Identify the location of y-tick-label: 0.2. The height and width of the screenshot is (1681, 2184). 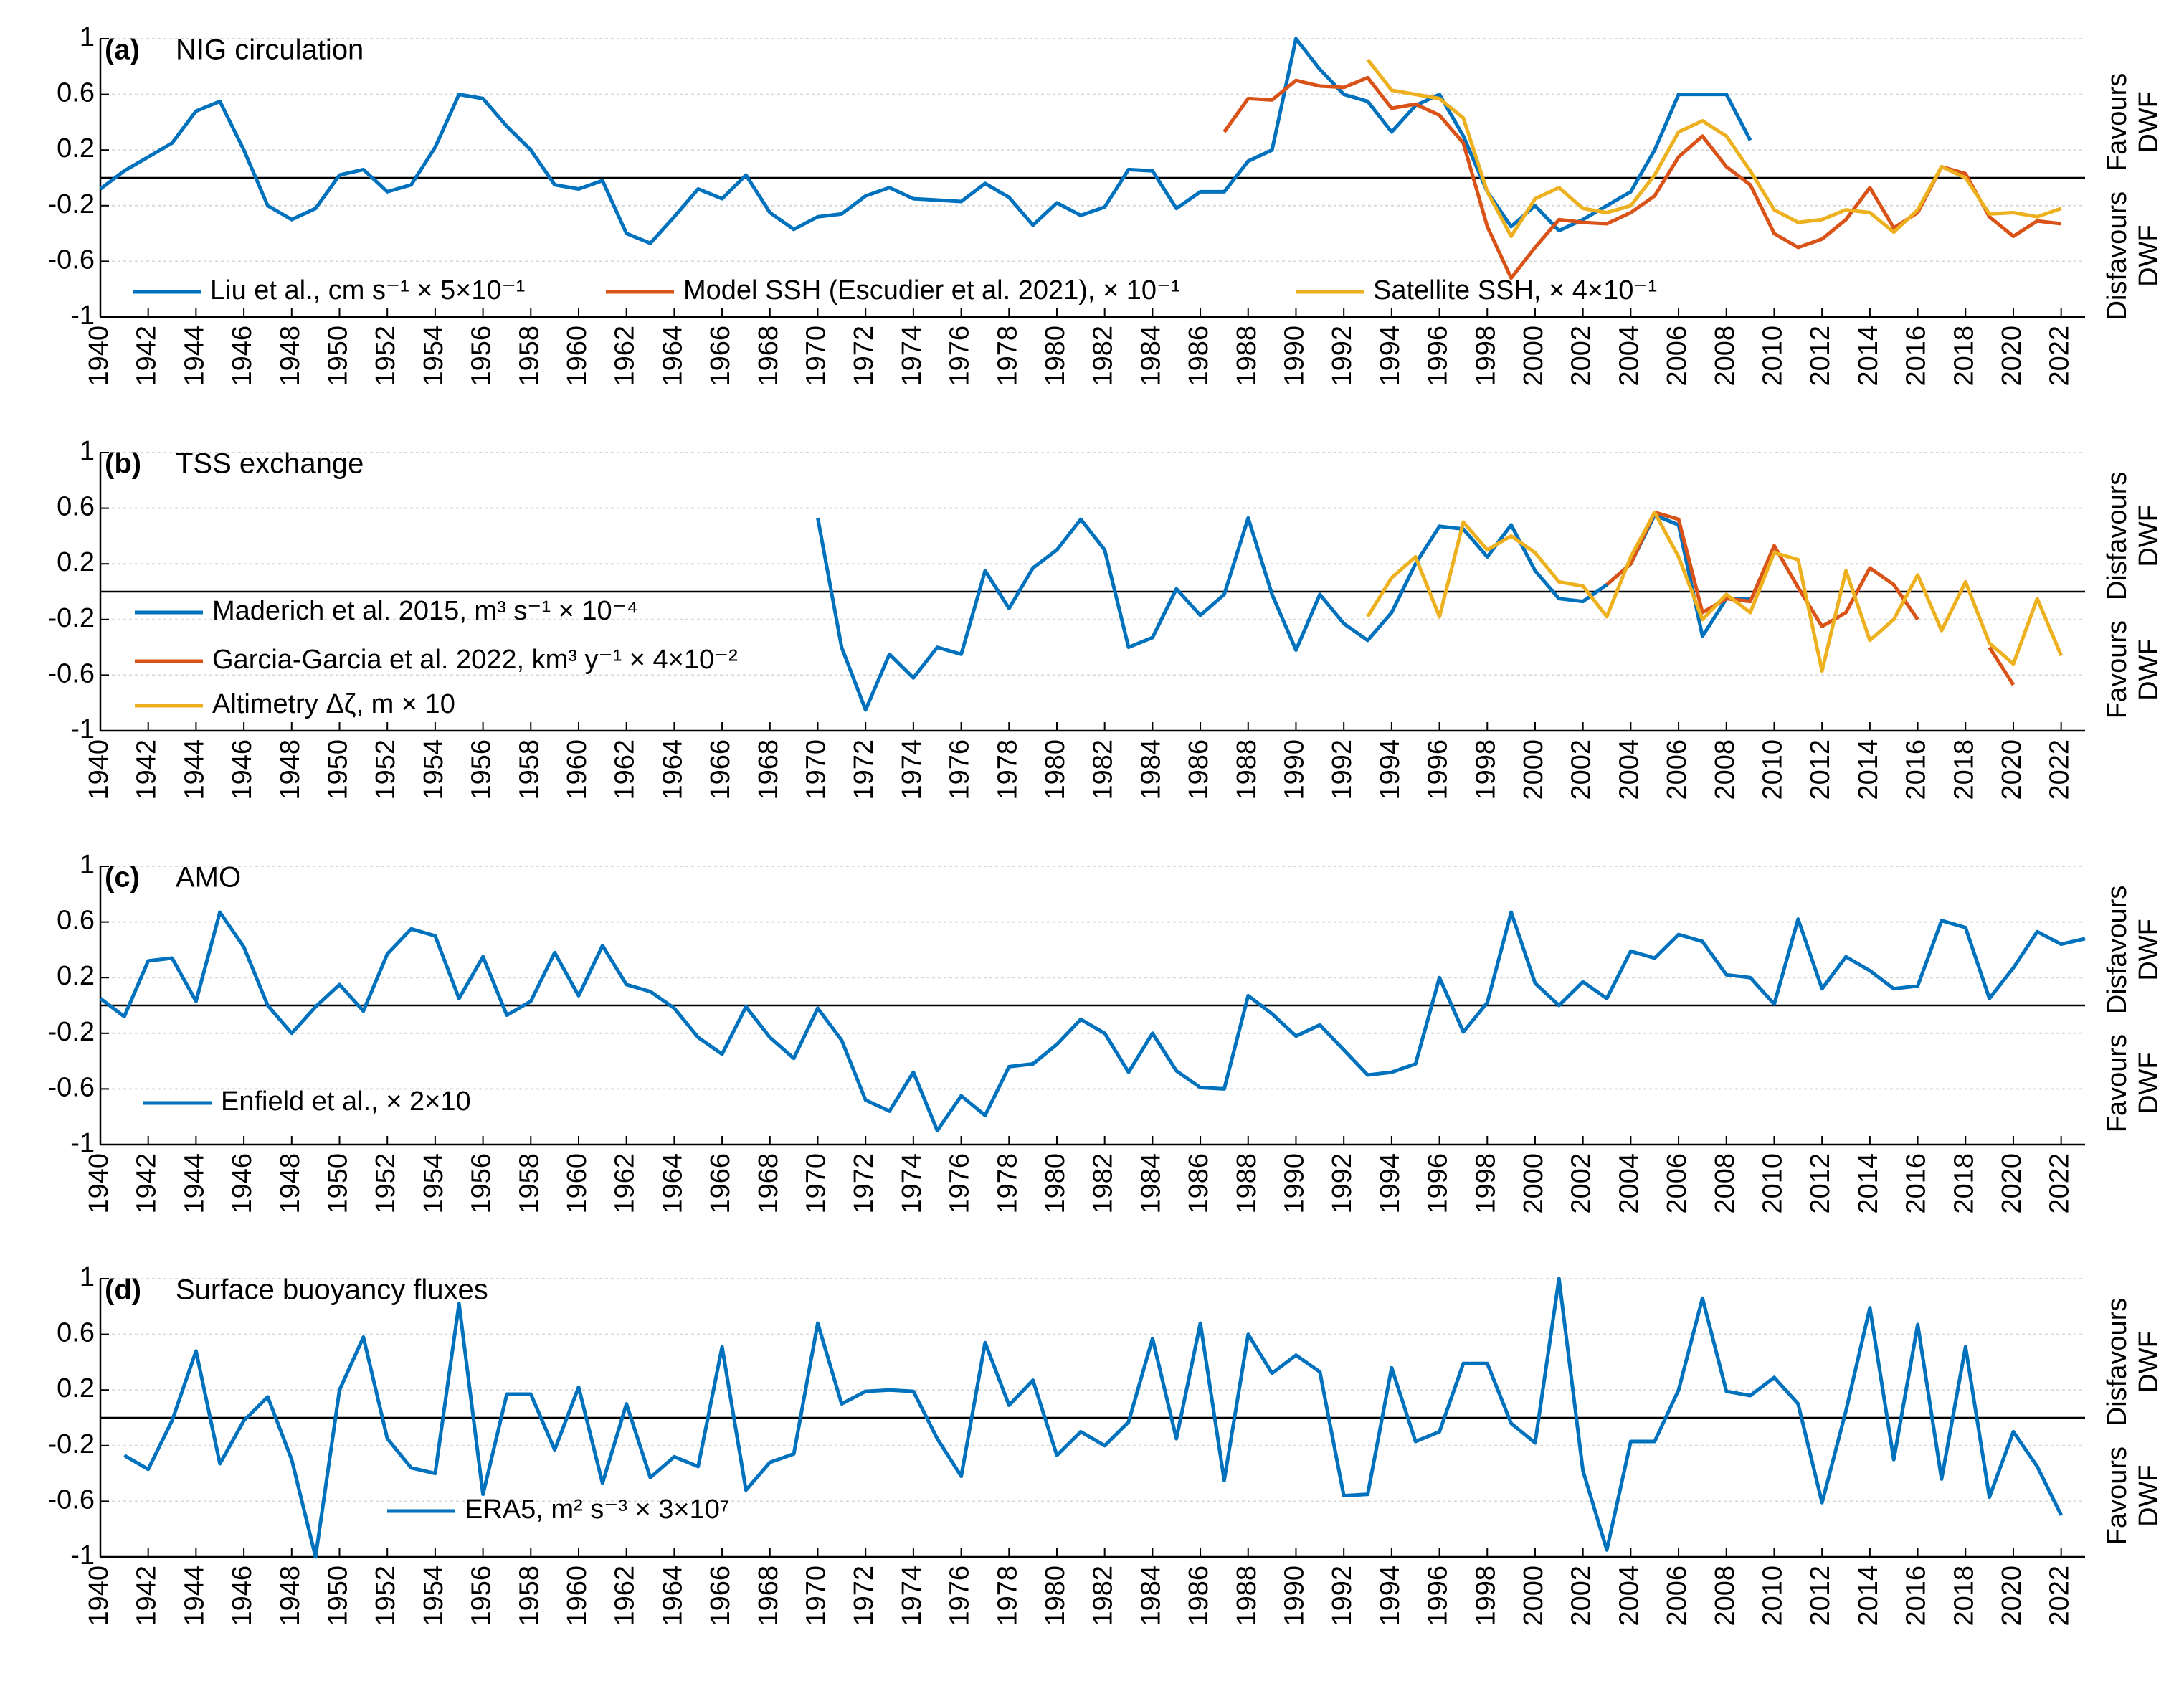
(76, 562).